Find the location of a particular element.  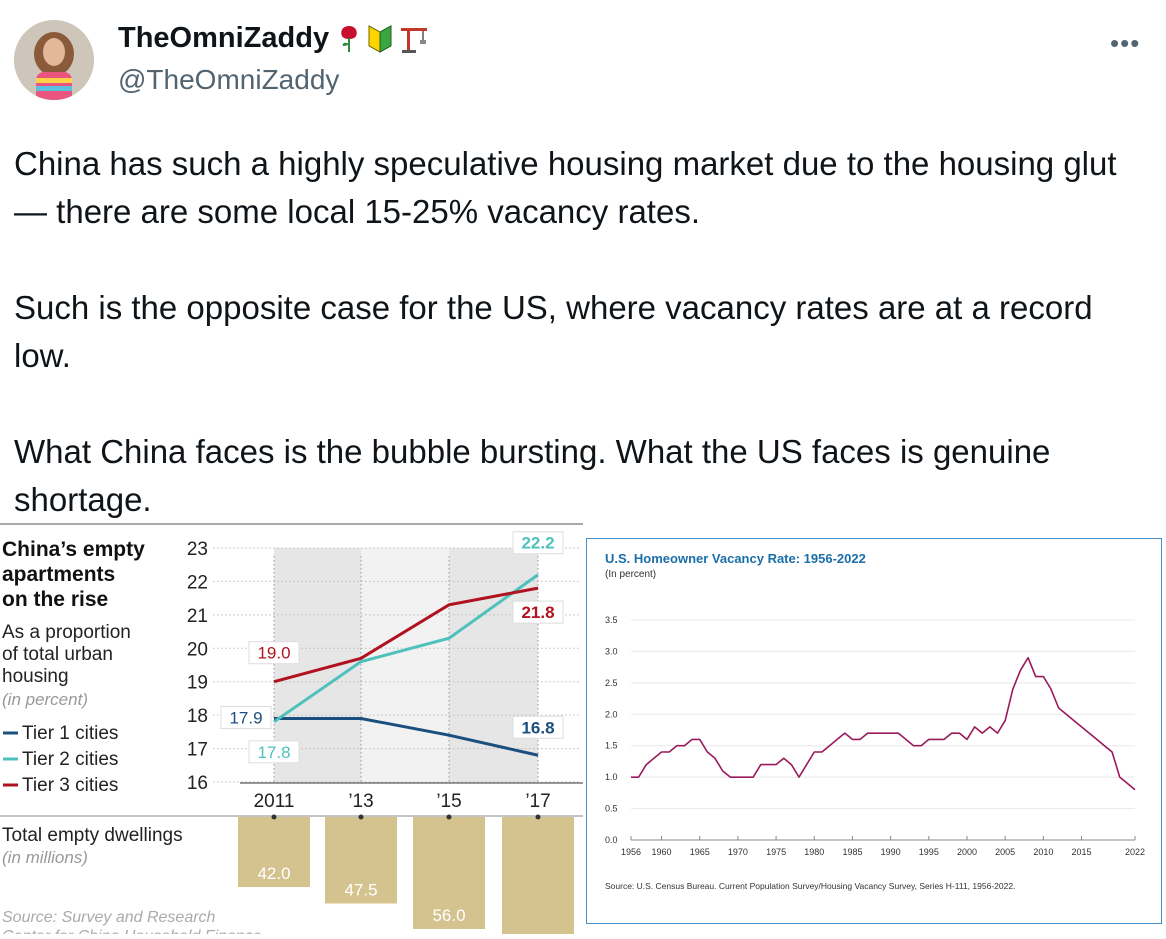

y-tick-label: 0.0 is located at coordinates (611, 840).